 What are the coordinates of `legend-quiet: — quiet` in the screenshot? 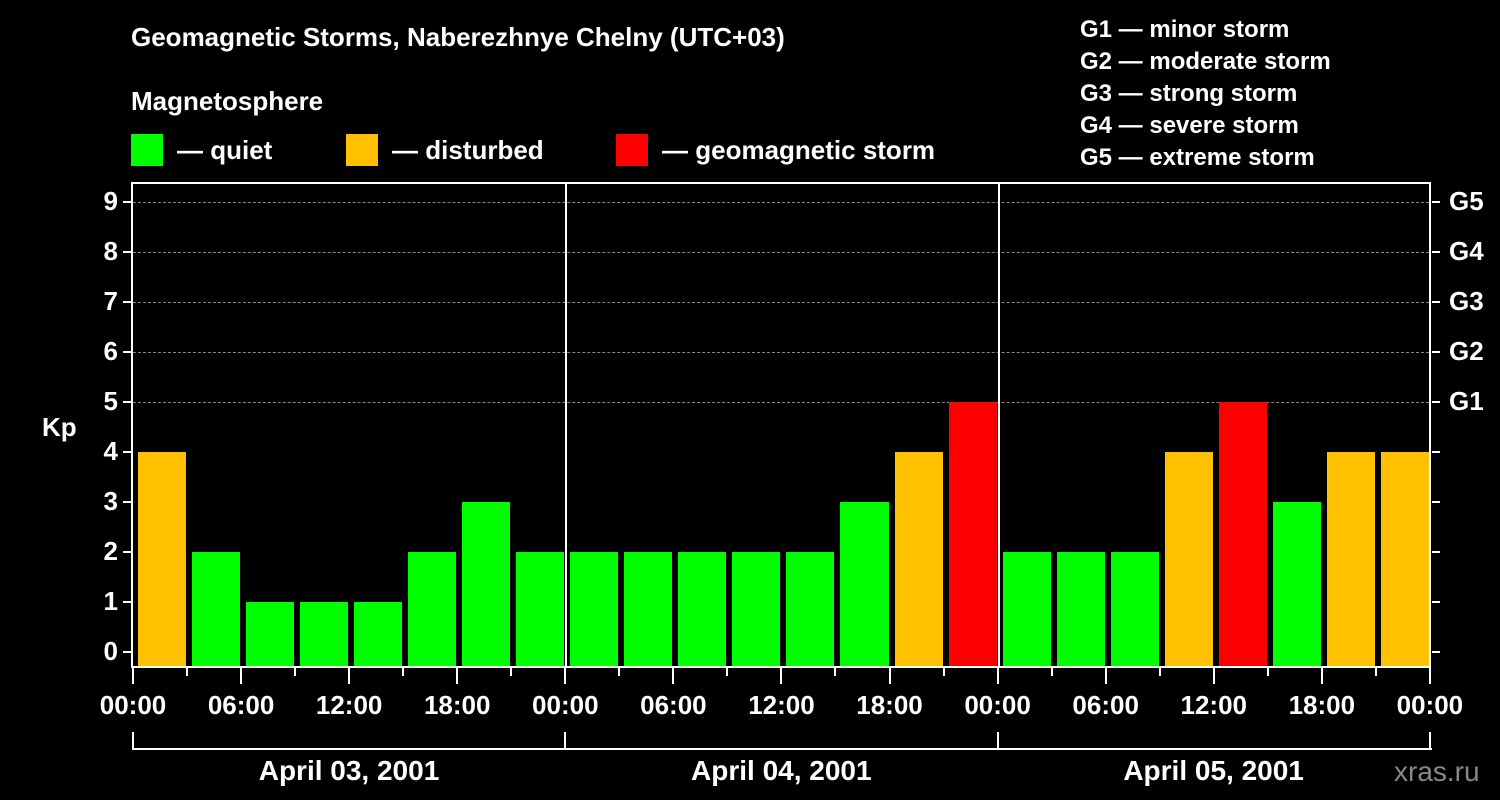 It's located at (201, 150).